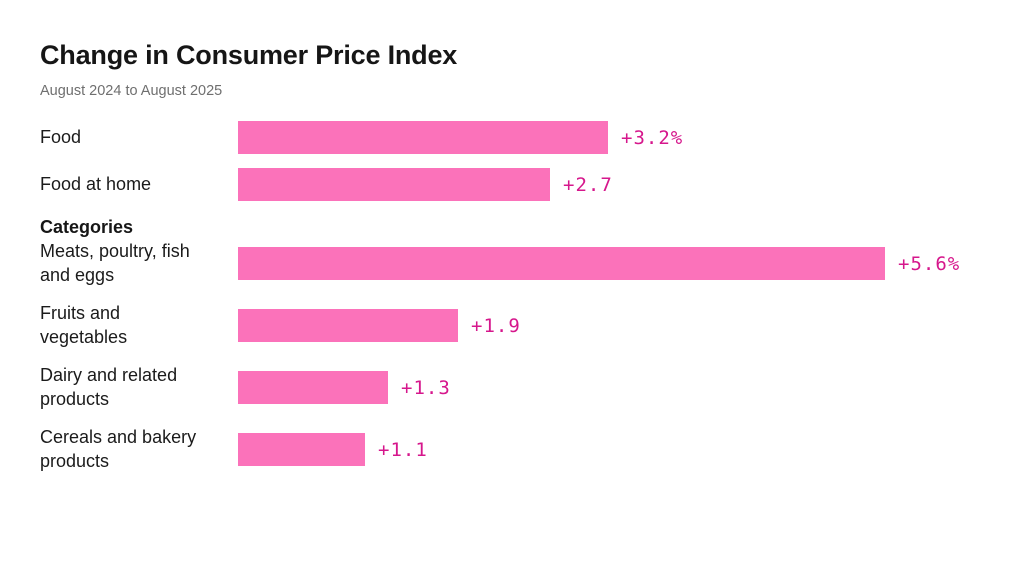  What do you see at coordinates (131, 91) in the screenshot?
I see `chart-subtitle: August 2024 to August 2025` at bounding box center [131, 91].